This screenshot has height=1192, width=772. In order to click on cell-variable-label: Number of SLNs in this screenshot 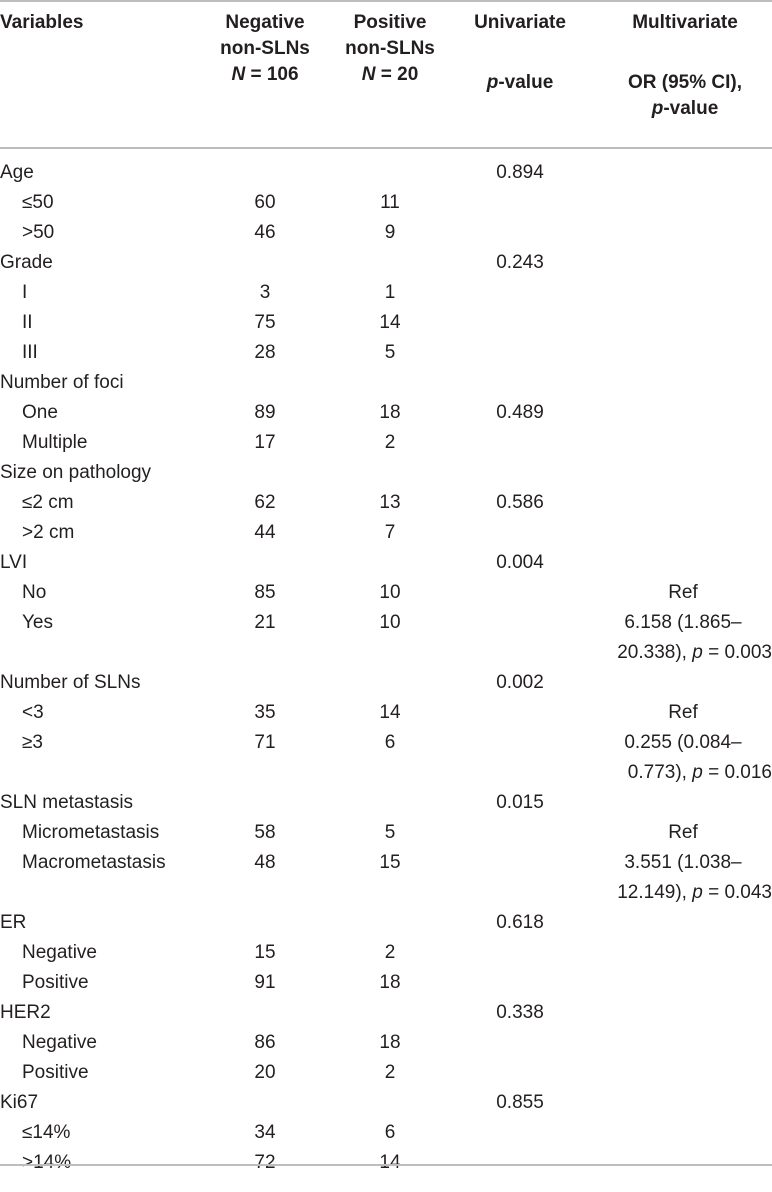, I will do `click(70, 682)`.